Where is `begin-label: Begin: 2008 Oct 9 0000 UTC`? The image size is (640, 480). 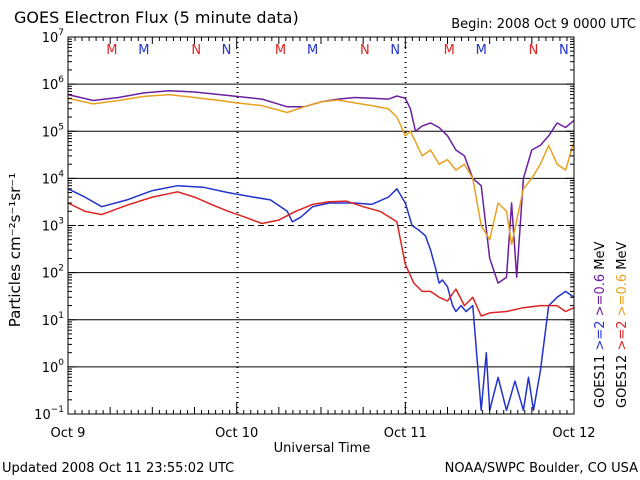
begin-label: Begin: 2008 Oct 9 0000 UTC is located at coordinates (543, 24).